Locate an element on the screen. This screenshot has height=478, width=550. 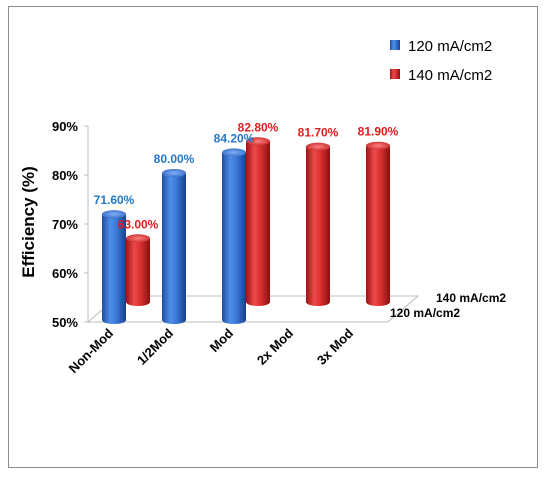
data-label: 63.00% is located at coordinates (138, 224).